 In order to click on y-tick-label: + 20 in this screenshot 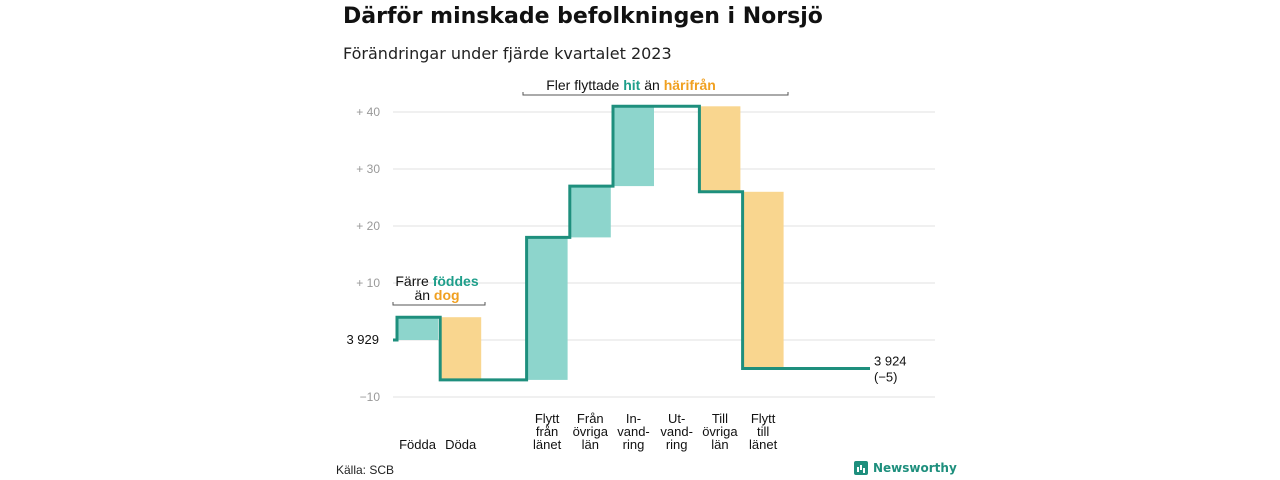, I will do `click(368, 226)`.